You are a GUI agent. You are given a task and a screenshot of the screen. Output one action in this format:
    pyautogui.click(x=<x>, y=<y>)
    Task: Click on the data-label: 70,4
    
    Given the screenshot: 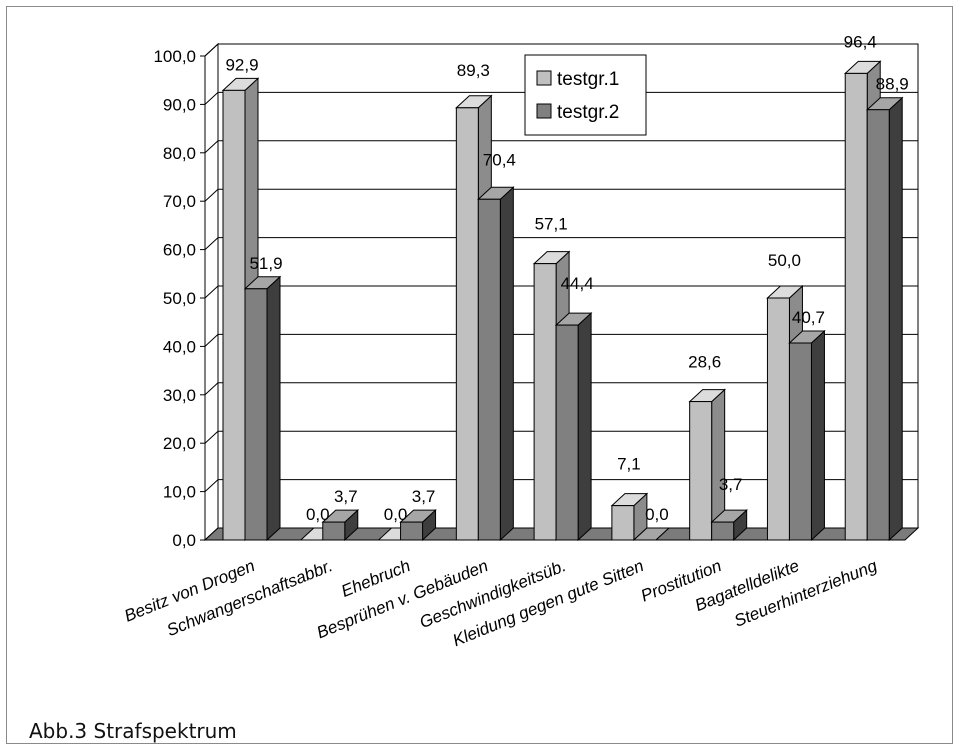 What is the action you would take?
    pyautogui.click(x=499, y=159)
    